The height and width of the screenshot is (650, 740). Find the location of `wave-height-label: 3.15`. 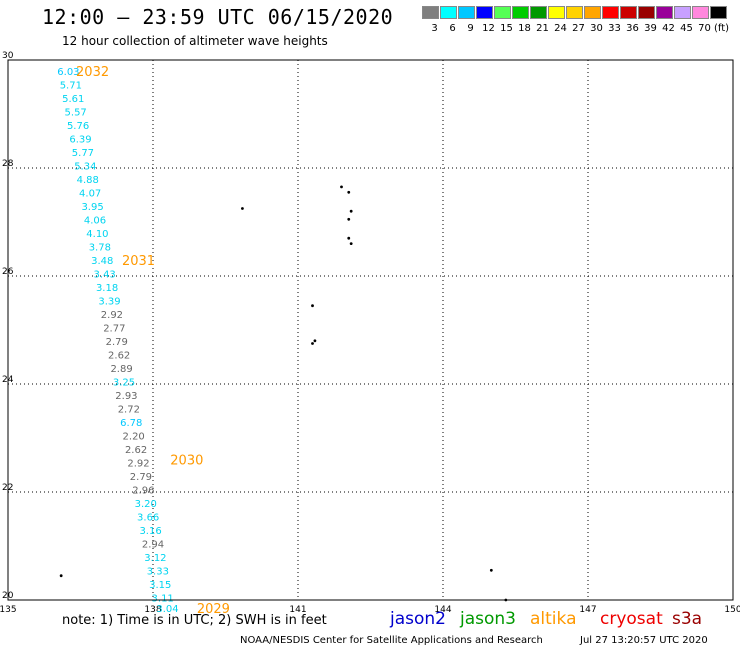

wave-height-label: 3.15 is located at coordinates (160, 585).